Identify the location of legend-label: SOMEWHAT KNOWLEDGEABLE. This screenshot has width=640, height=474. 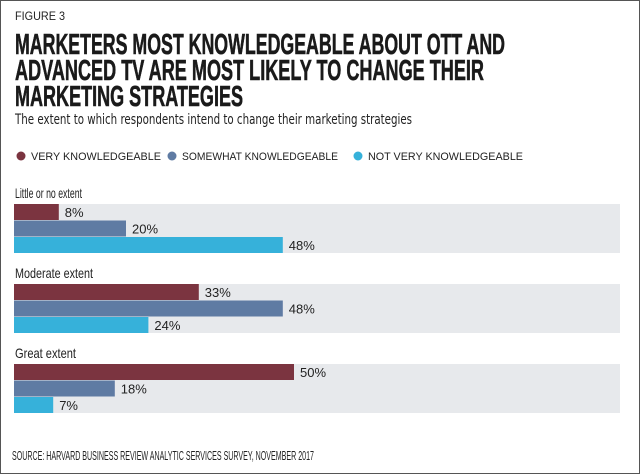
(260, 157).